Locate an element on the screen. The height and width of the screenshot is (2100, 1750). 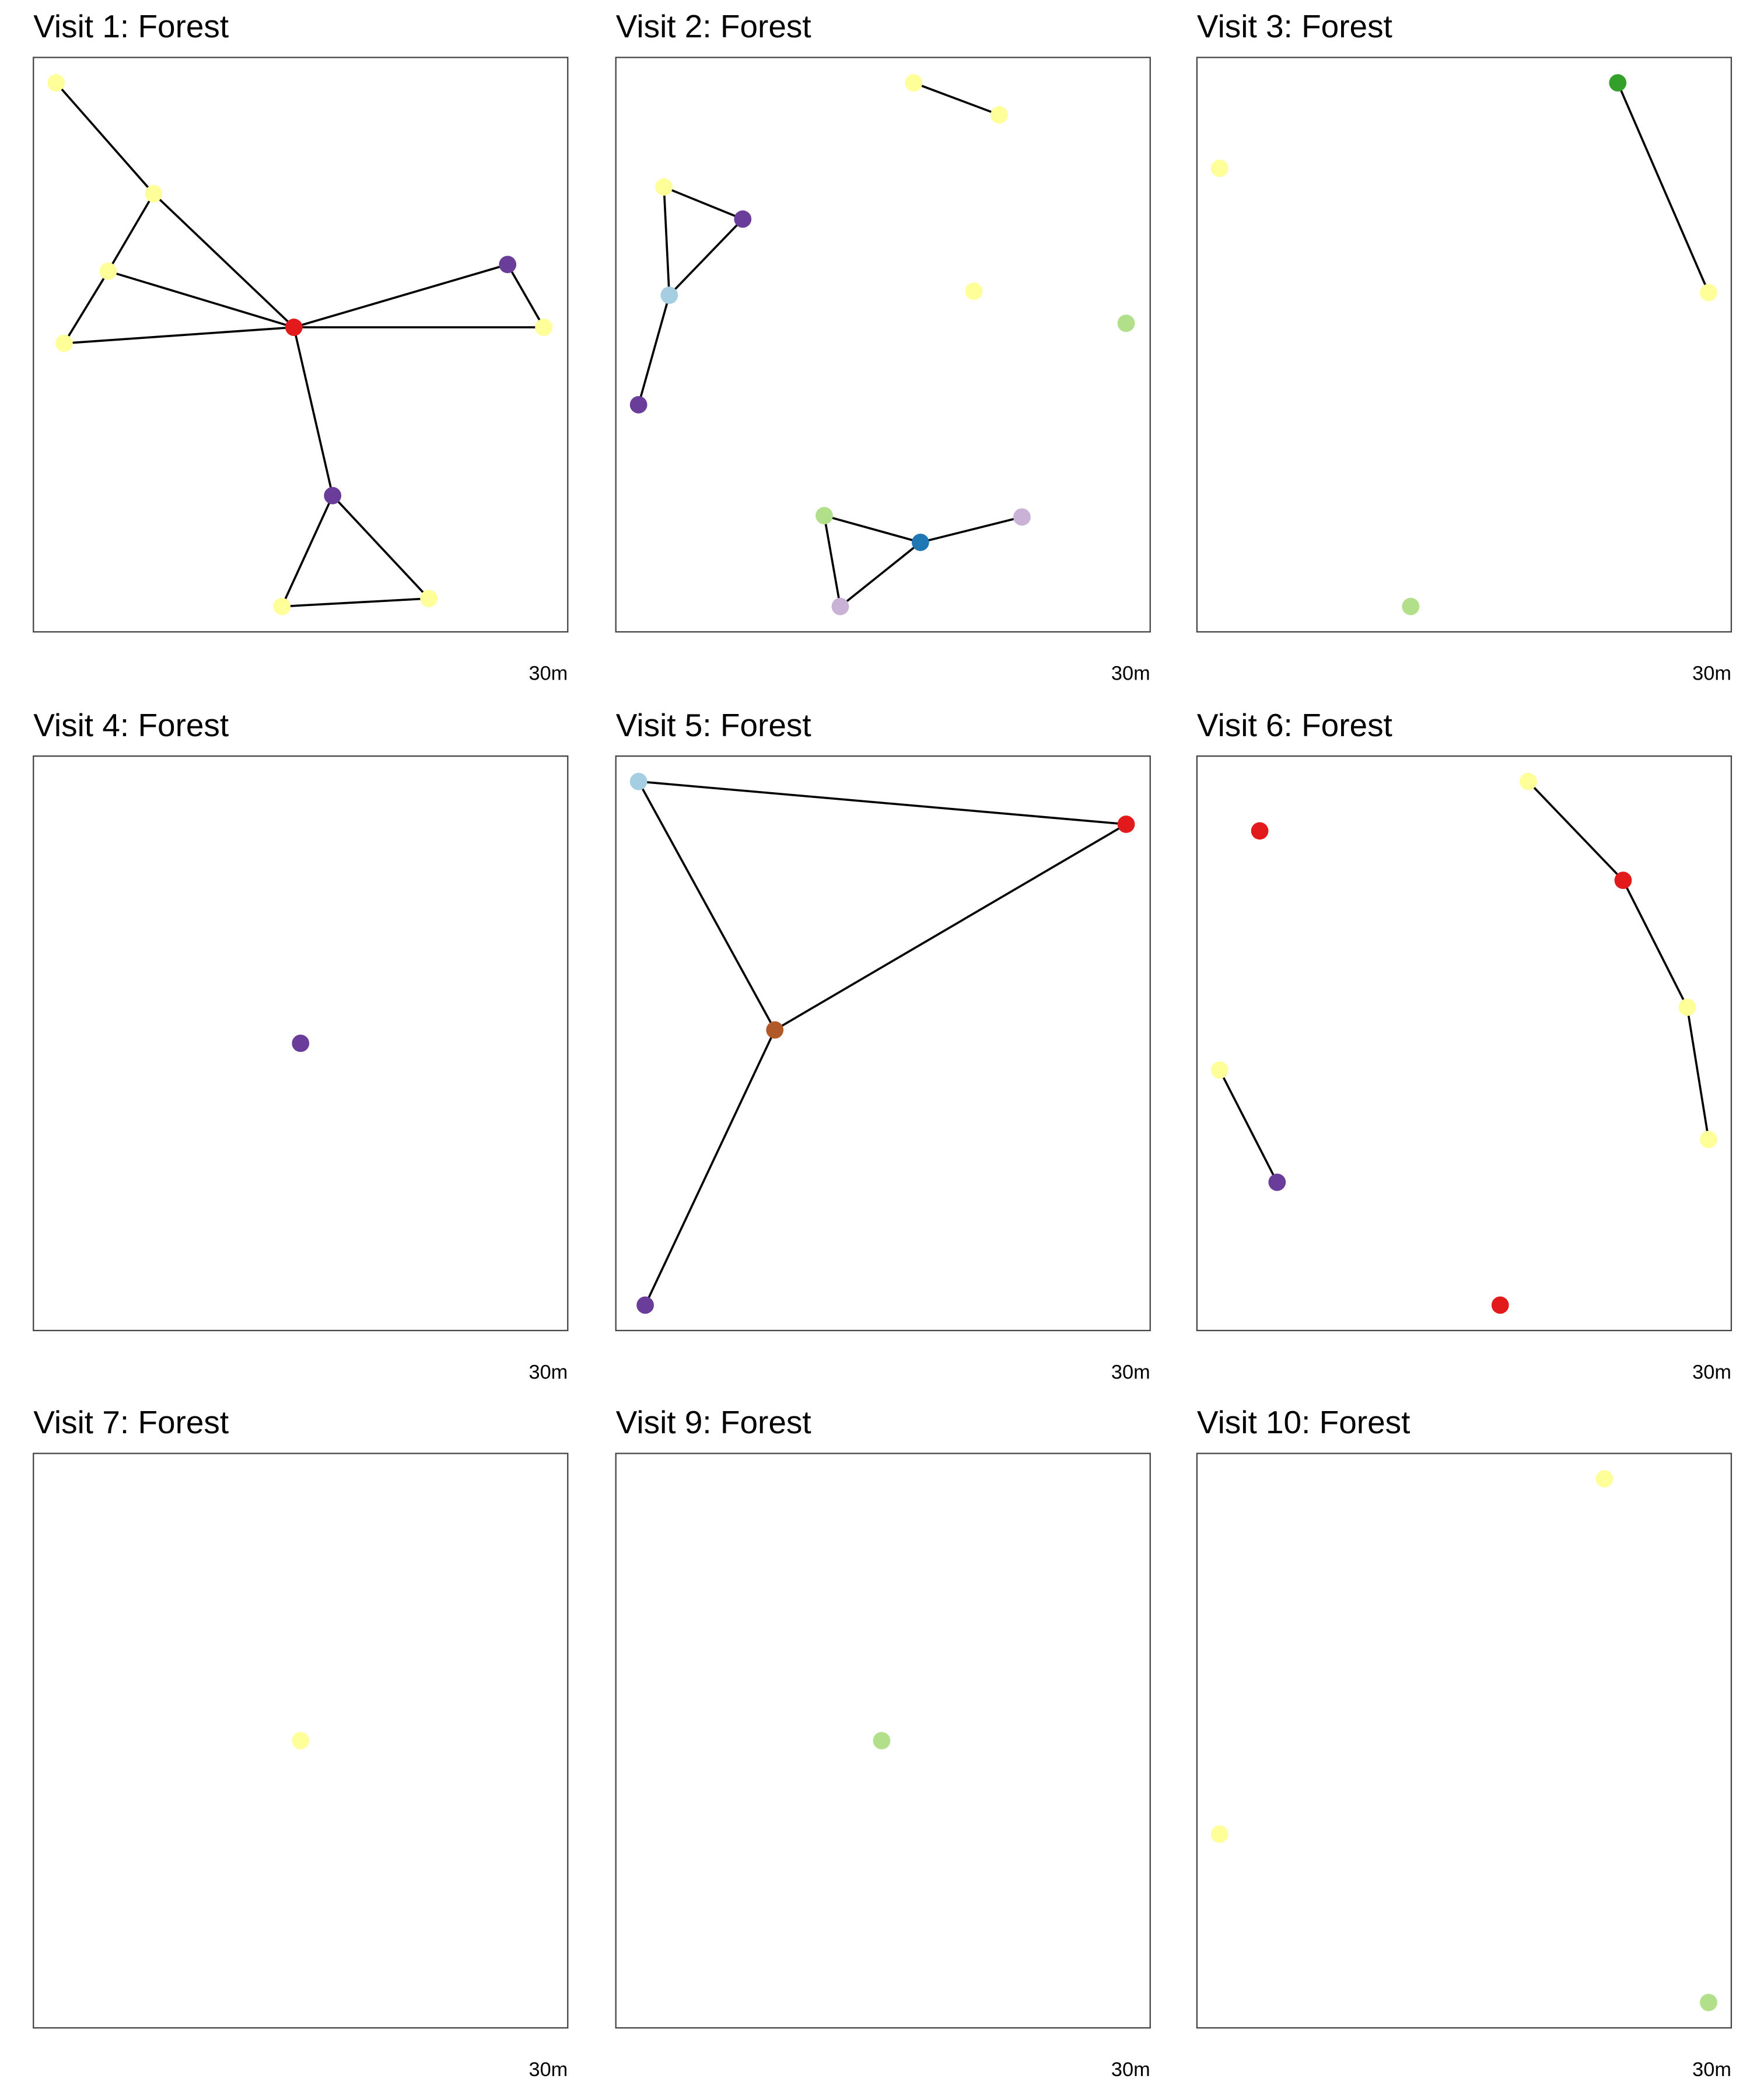
panel-title: Visit 5: Forest is located at coordinates (713, 725).